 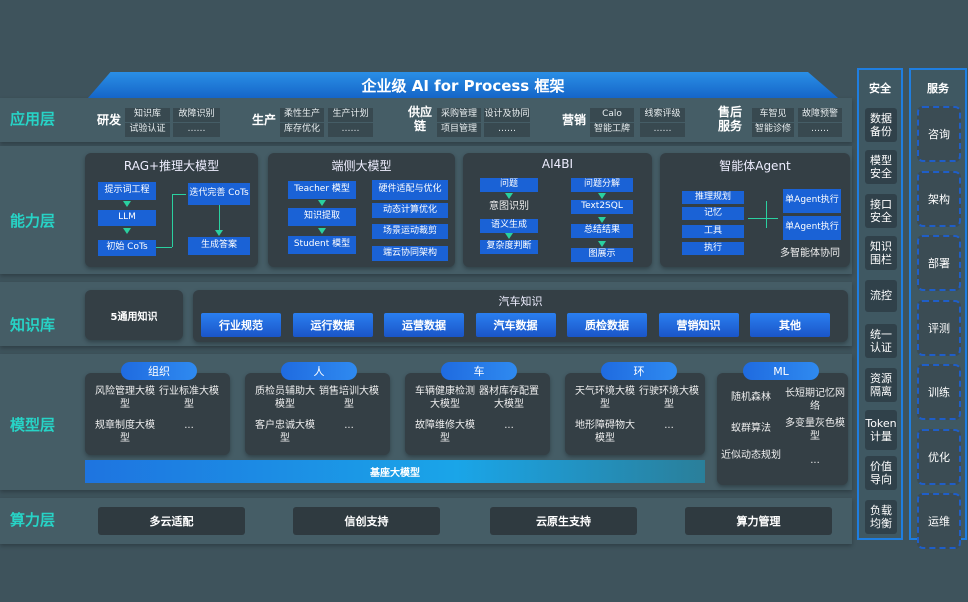 What do you see at coordinates (147, 130) in the screenshot?
I see `app-item: 试验认证` at bounding box center [147, 130].